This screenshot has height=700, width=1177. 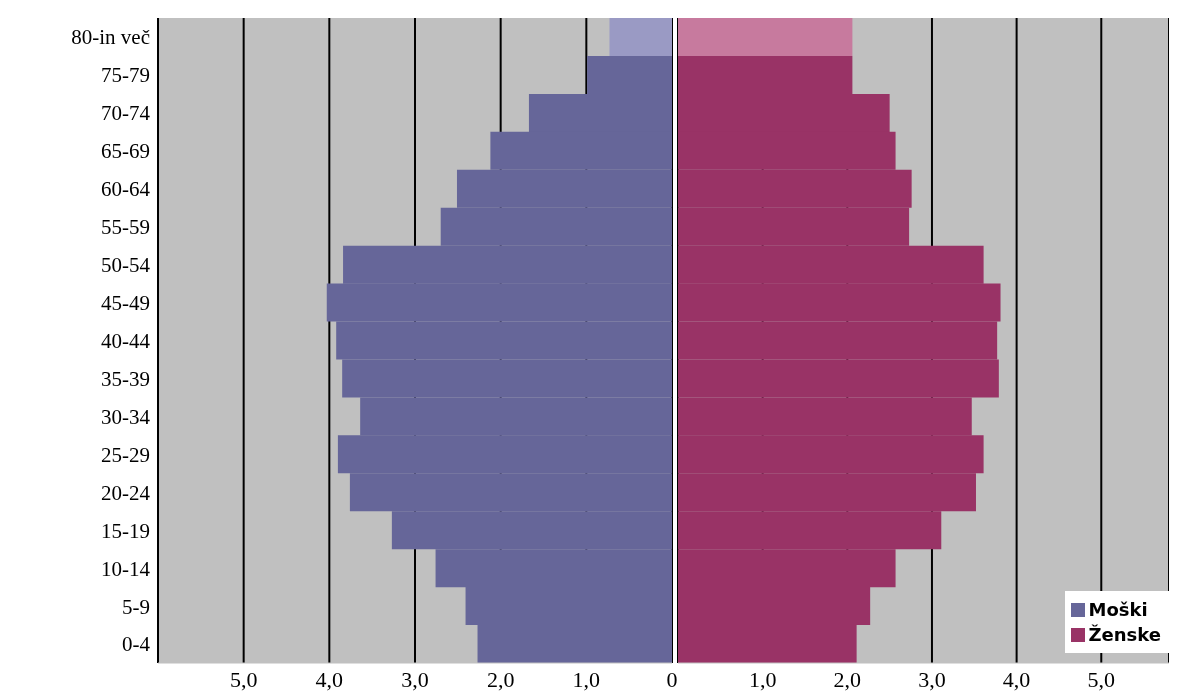 What do you see at coordinates (125, 75) in the screenshot?
I see `y-tick-label: 75-79` at bounding box center [125, 75].